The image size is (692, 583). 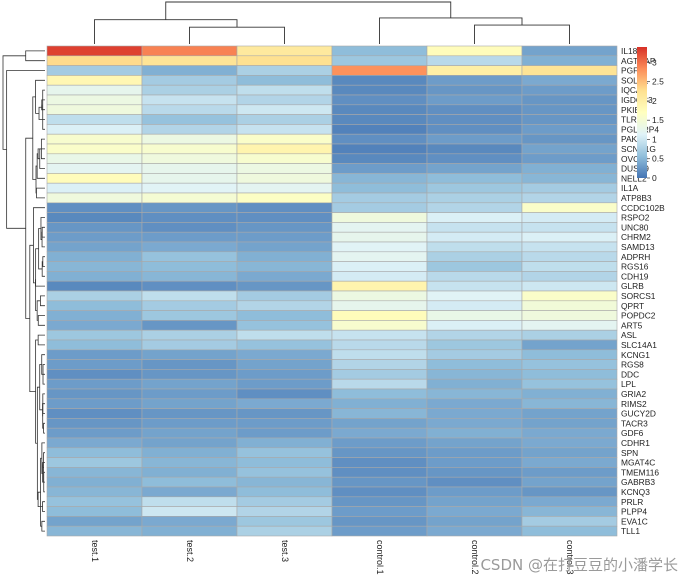 I want to click on row-label: IQCA1, so click(x=633, y=90).